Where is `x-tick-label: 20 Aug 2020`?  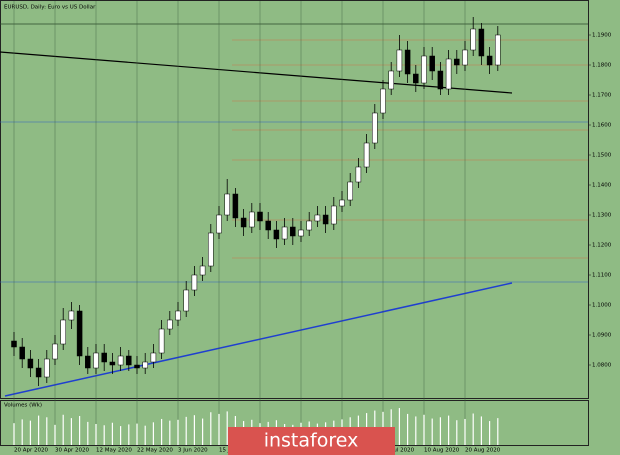 x-tick-label: 20 Aug 2020 is located at coordinates (483, 451).